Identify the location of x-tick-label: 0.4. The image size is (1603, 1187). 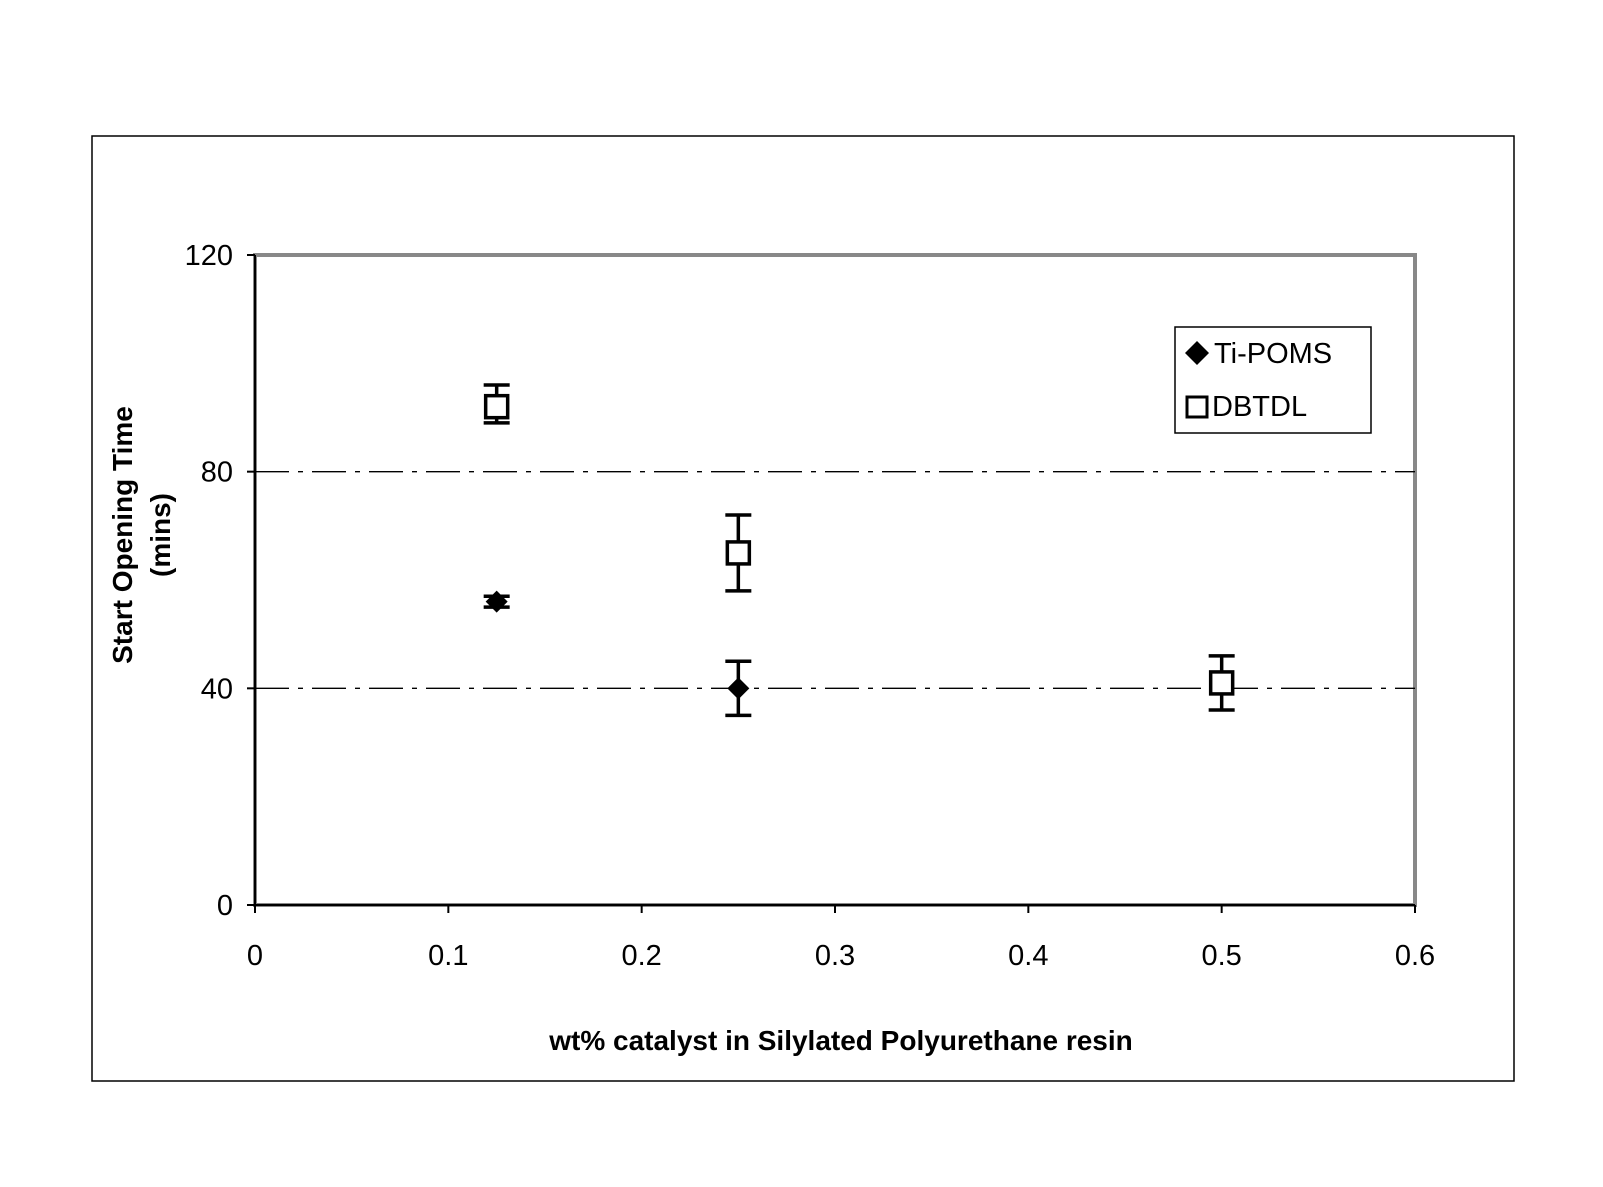
(1028, 956).